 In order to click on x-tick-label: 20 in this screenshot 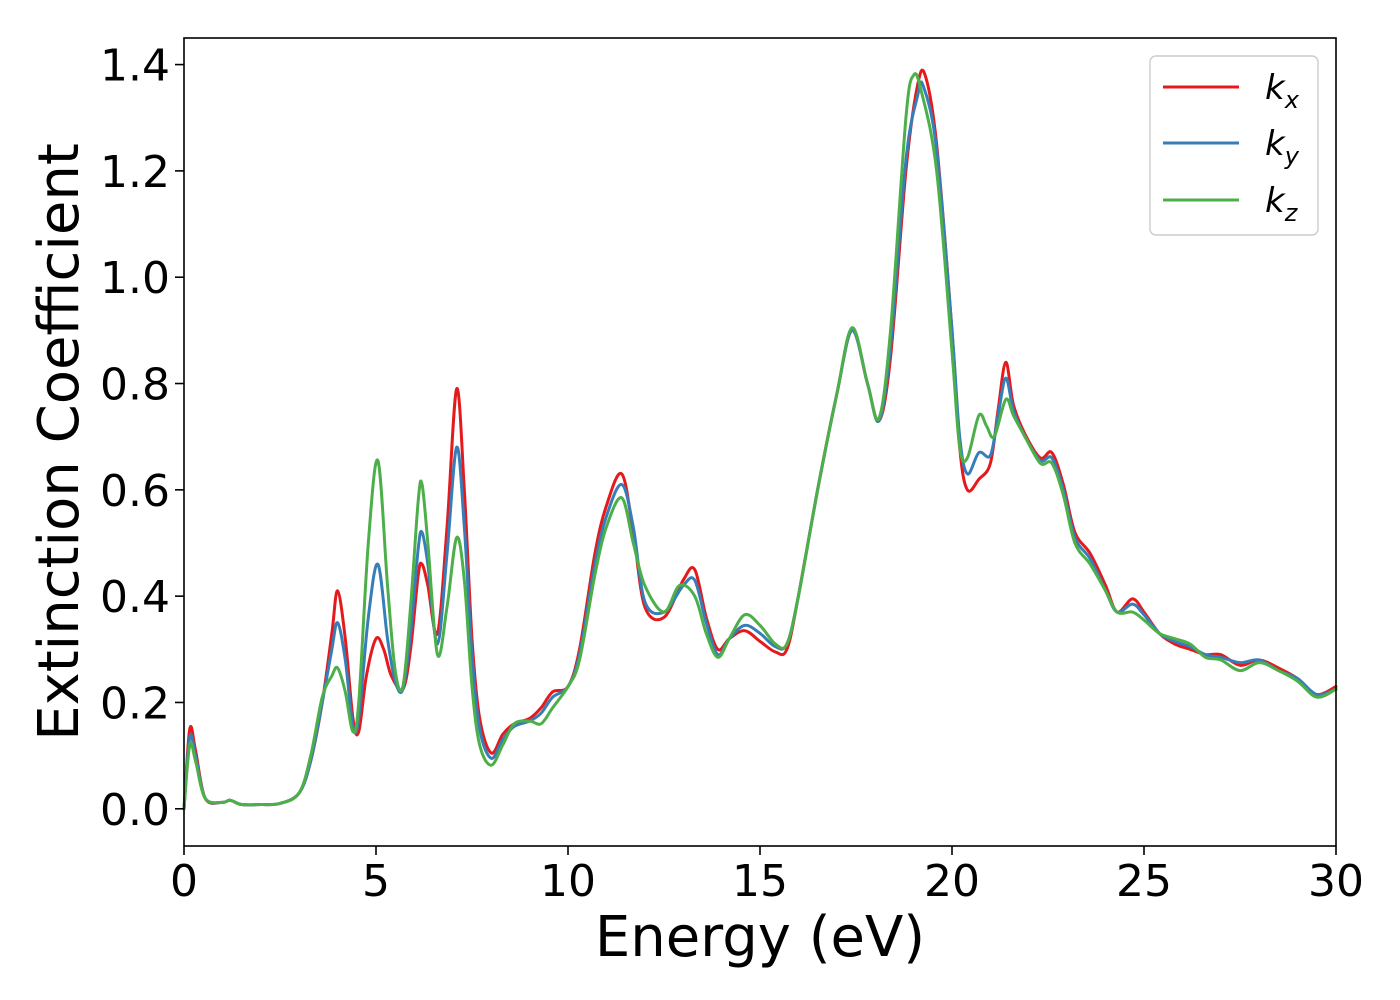, I will do `click(952, 881)`.